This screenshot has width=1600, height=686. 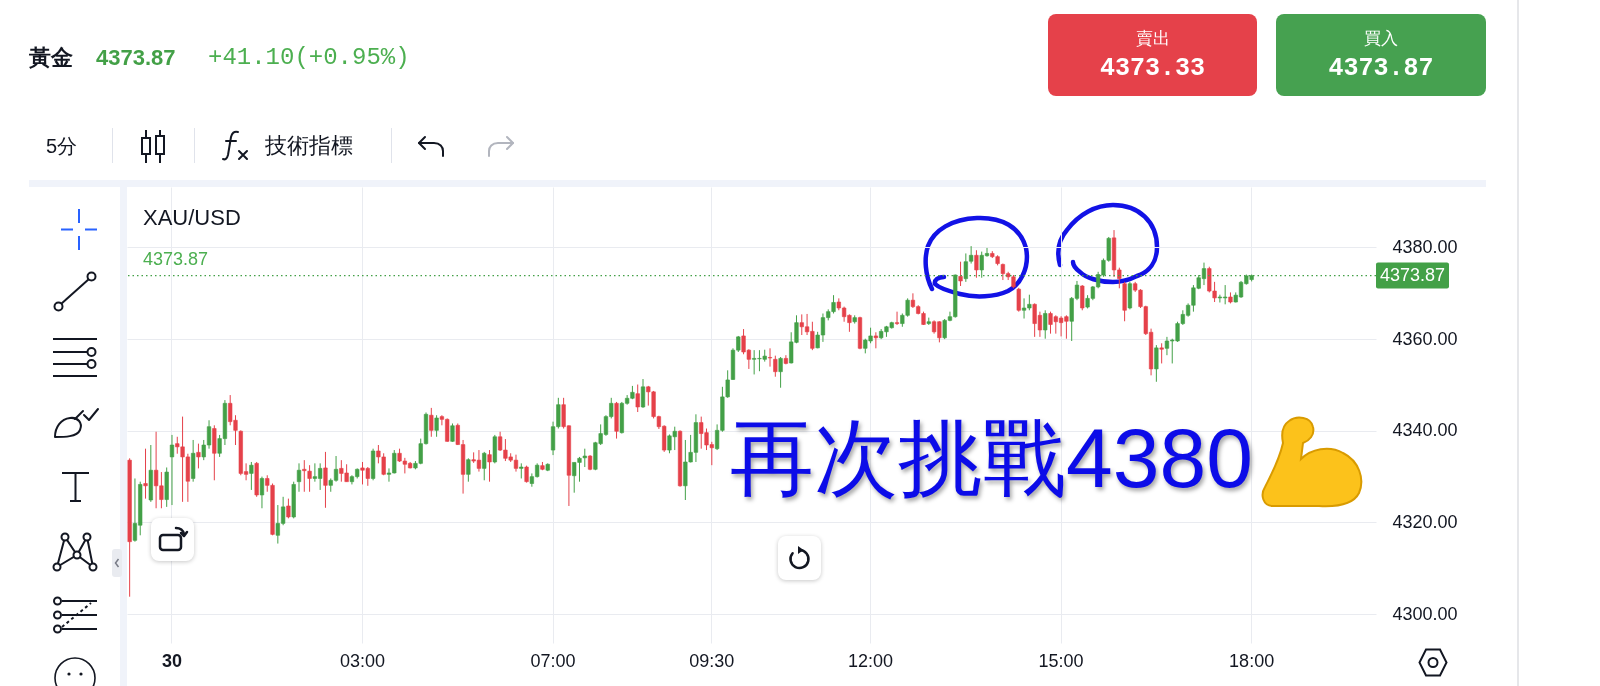 I want to click on text: +41.10(+0.95%), so click(x=309, y=58).